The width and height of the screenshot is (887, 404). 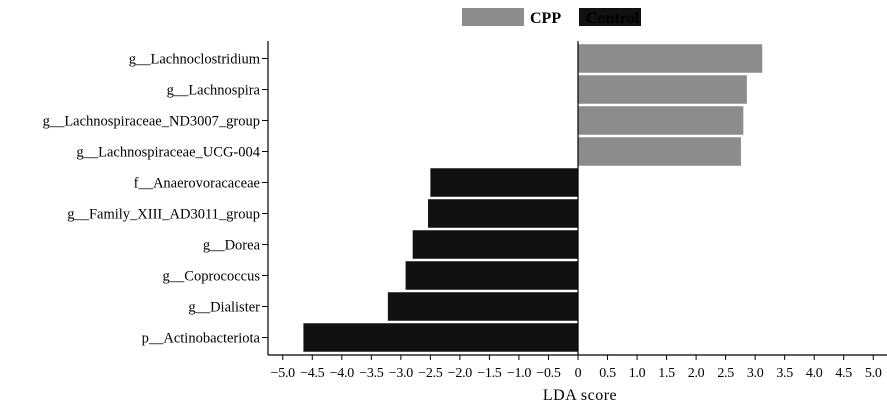 I want to click on category-label: g__Dorea, so click(x=232, y=246).